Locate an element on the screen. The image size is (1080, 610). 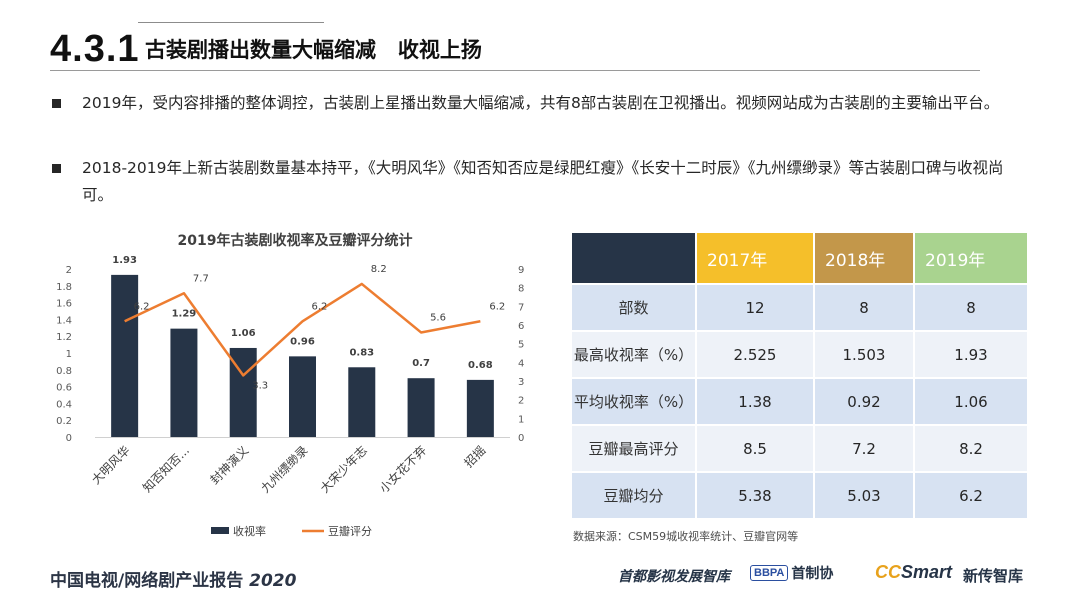
section-title: 古装剧播出数量大幅缩减 收视上扬 is located at coordinates (313, 50).